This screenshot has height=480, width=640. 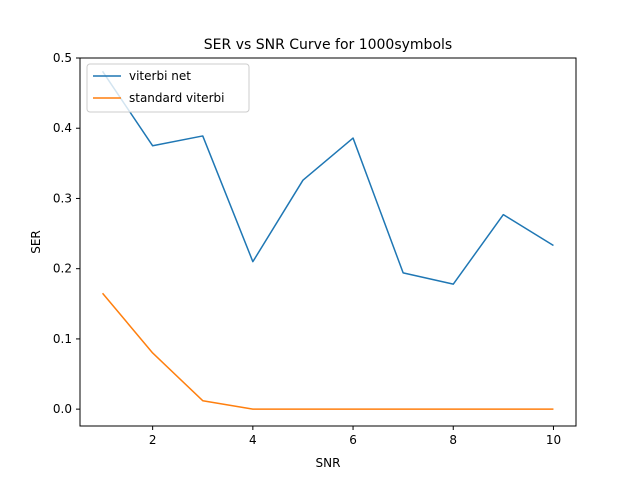 What do you see at coordinates (62, 198) in the screenshot?
I see `y-tick-label: 0.3` at bounding box center [62, 198].